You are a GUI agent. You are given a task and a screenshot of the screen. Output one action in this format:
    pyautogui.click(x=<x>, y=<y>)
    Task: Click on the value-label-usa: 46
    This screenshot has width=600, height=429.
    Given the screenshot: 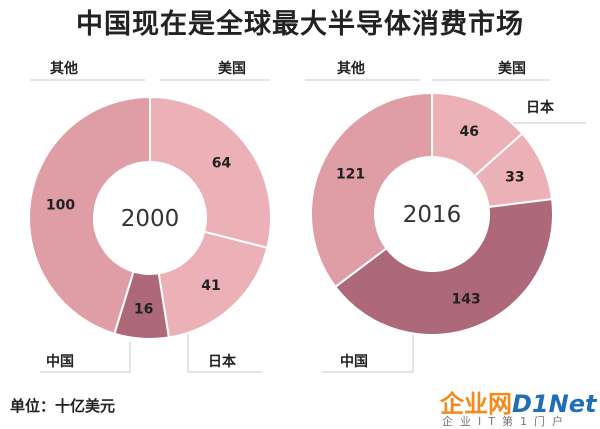 What is the action you would take?
    pyautogui.click(x=468, y=132)
    